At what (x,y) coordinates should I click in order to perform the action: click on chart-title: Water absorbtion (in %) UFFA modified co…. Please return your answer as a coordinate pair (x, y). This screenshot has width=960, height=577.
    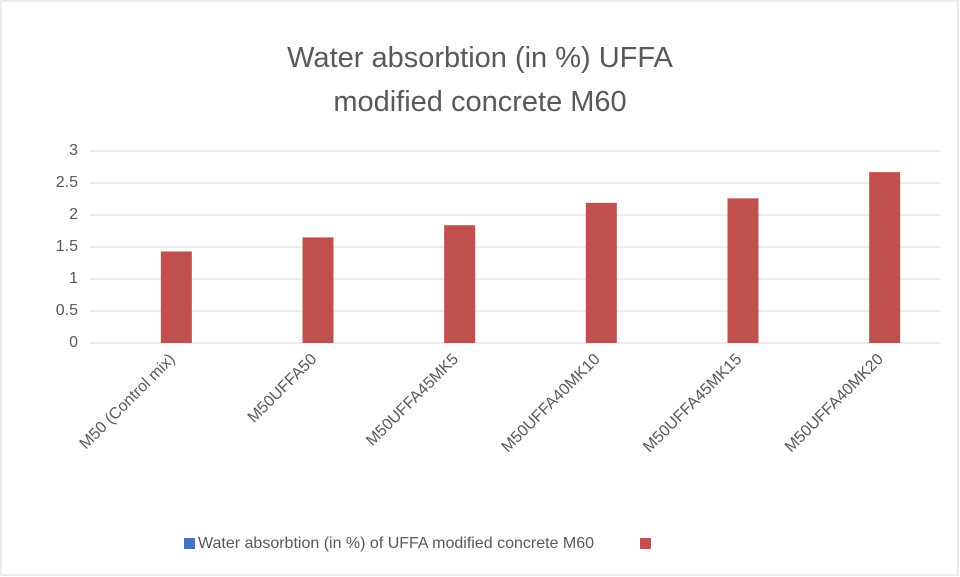
    Looking at the image, I should click on (480, 80).